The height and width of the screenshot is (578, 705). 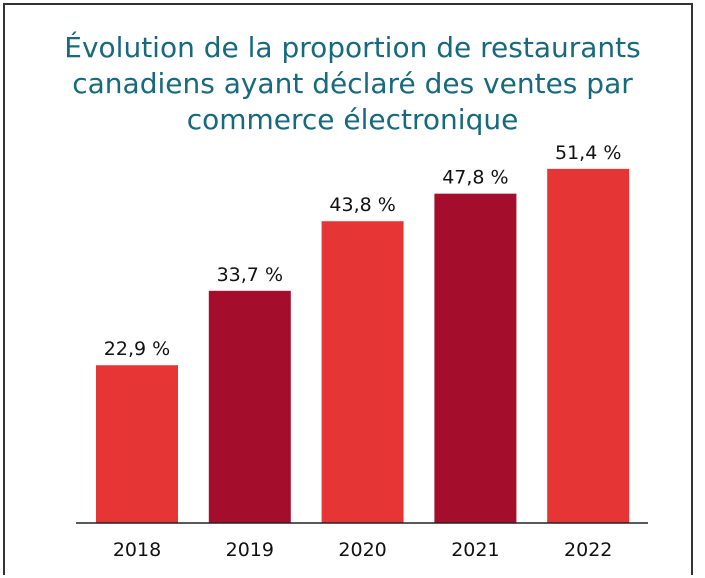 I want to click on x-tick-label: 2018, so click(x=137, y=550).